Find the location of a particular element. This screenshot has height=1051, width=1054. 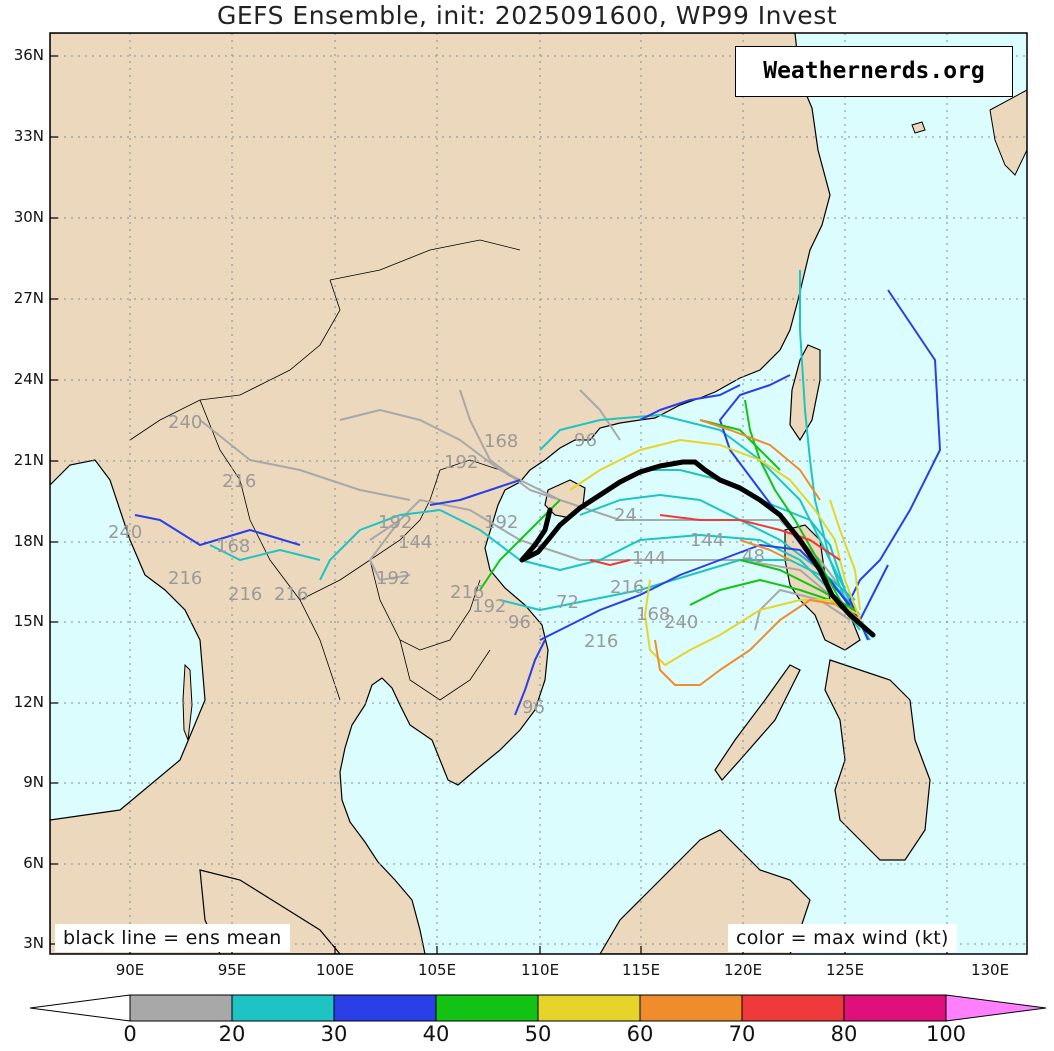

lat-label: 24N is located at coordinates (28, 379).